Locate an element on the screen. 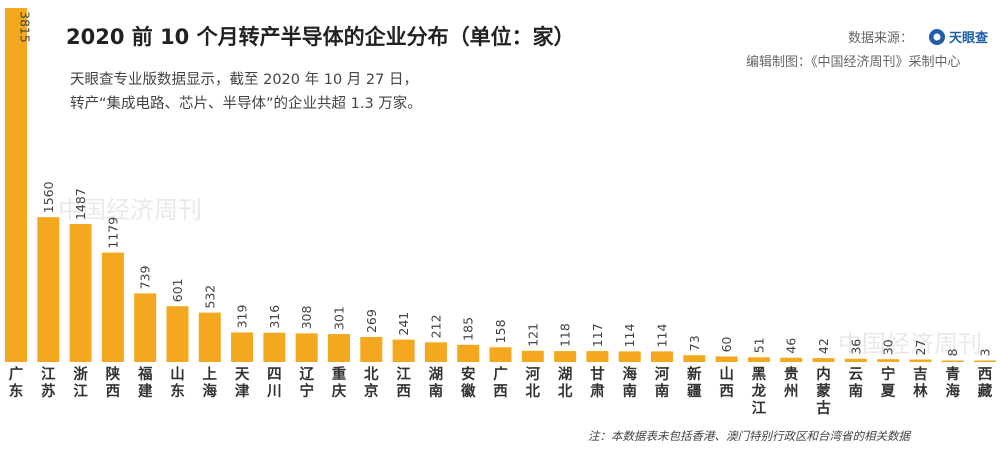 This screenshot has height=454, width=1000. category-label-28: 吉林 is located at coordinates (920, 382).